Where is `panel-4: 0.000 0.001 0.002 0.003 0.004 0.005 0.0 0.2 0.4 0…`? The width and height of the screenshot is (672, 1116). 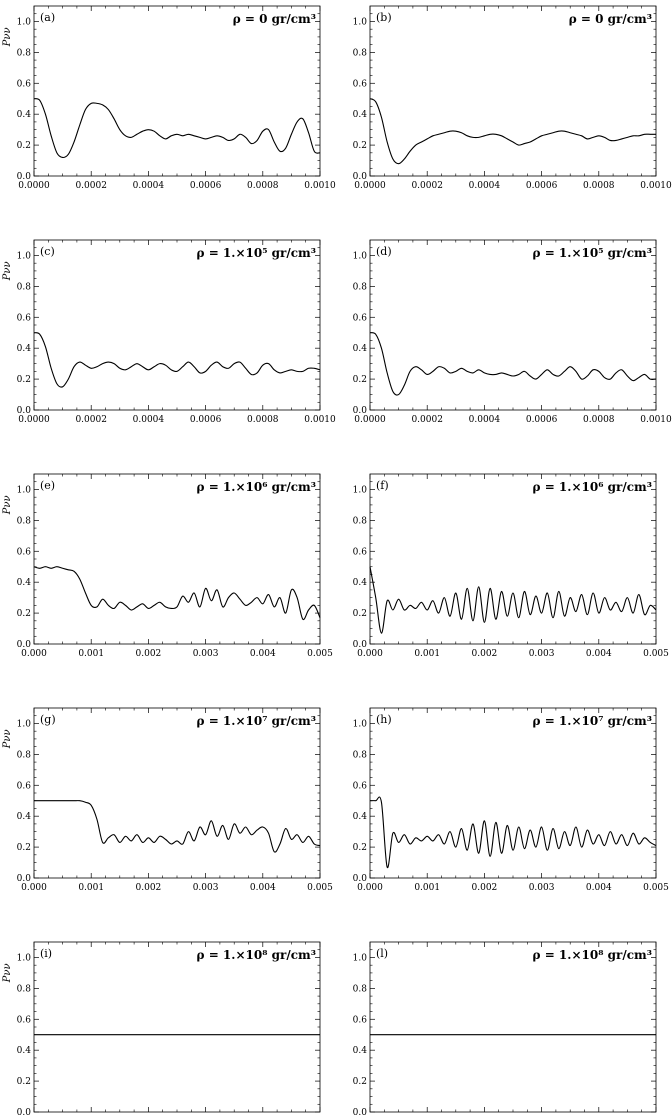 panel-4: 0.000 0.001 0.002 0.003 0.004 0.005 0.0 0.2 0.4 0… is located at coordinates (167, 566).